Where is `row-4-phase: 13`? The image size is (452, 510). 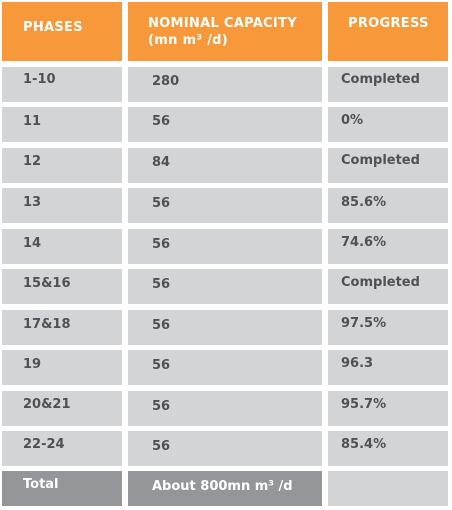
row-4-phase: 13 is located at coordinates (32, 202).